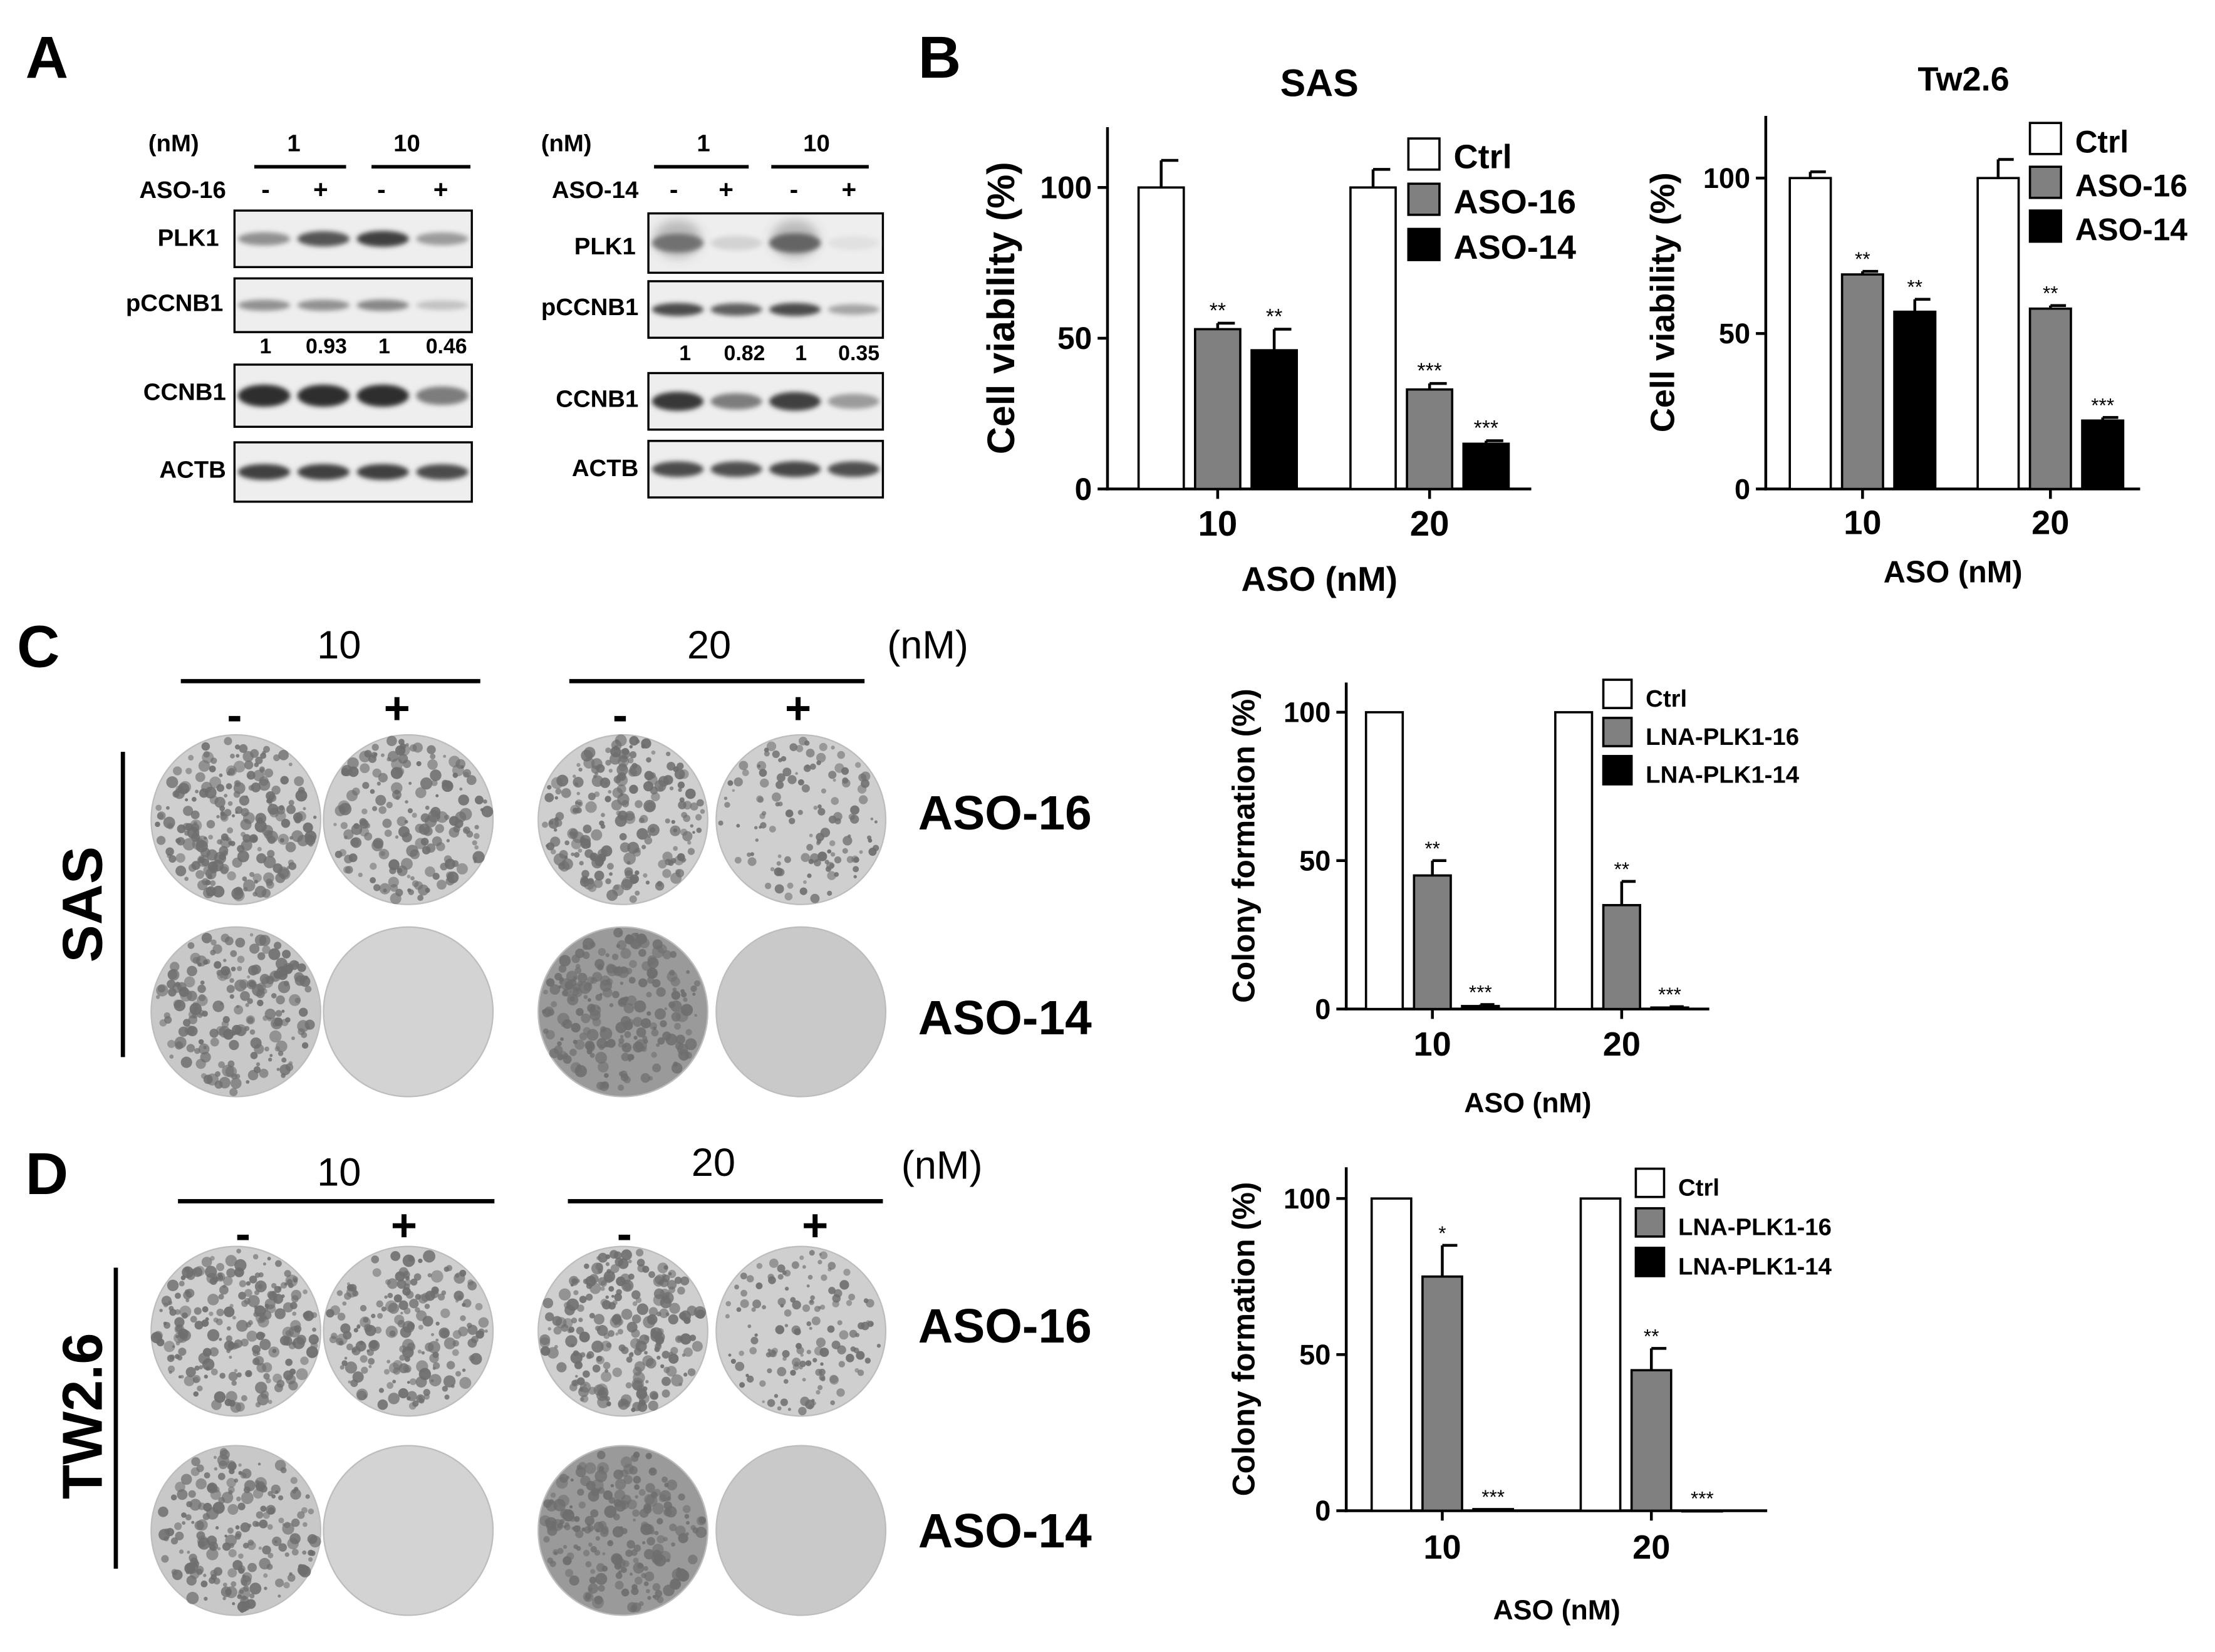  Describe the element at coordinates (939, 57) in the screenshot. I see `panel-label-b: B` at that location.